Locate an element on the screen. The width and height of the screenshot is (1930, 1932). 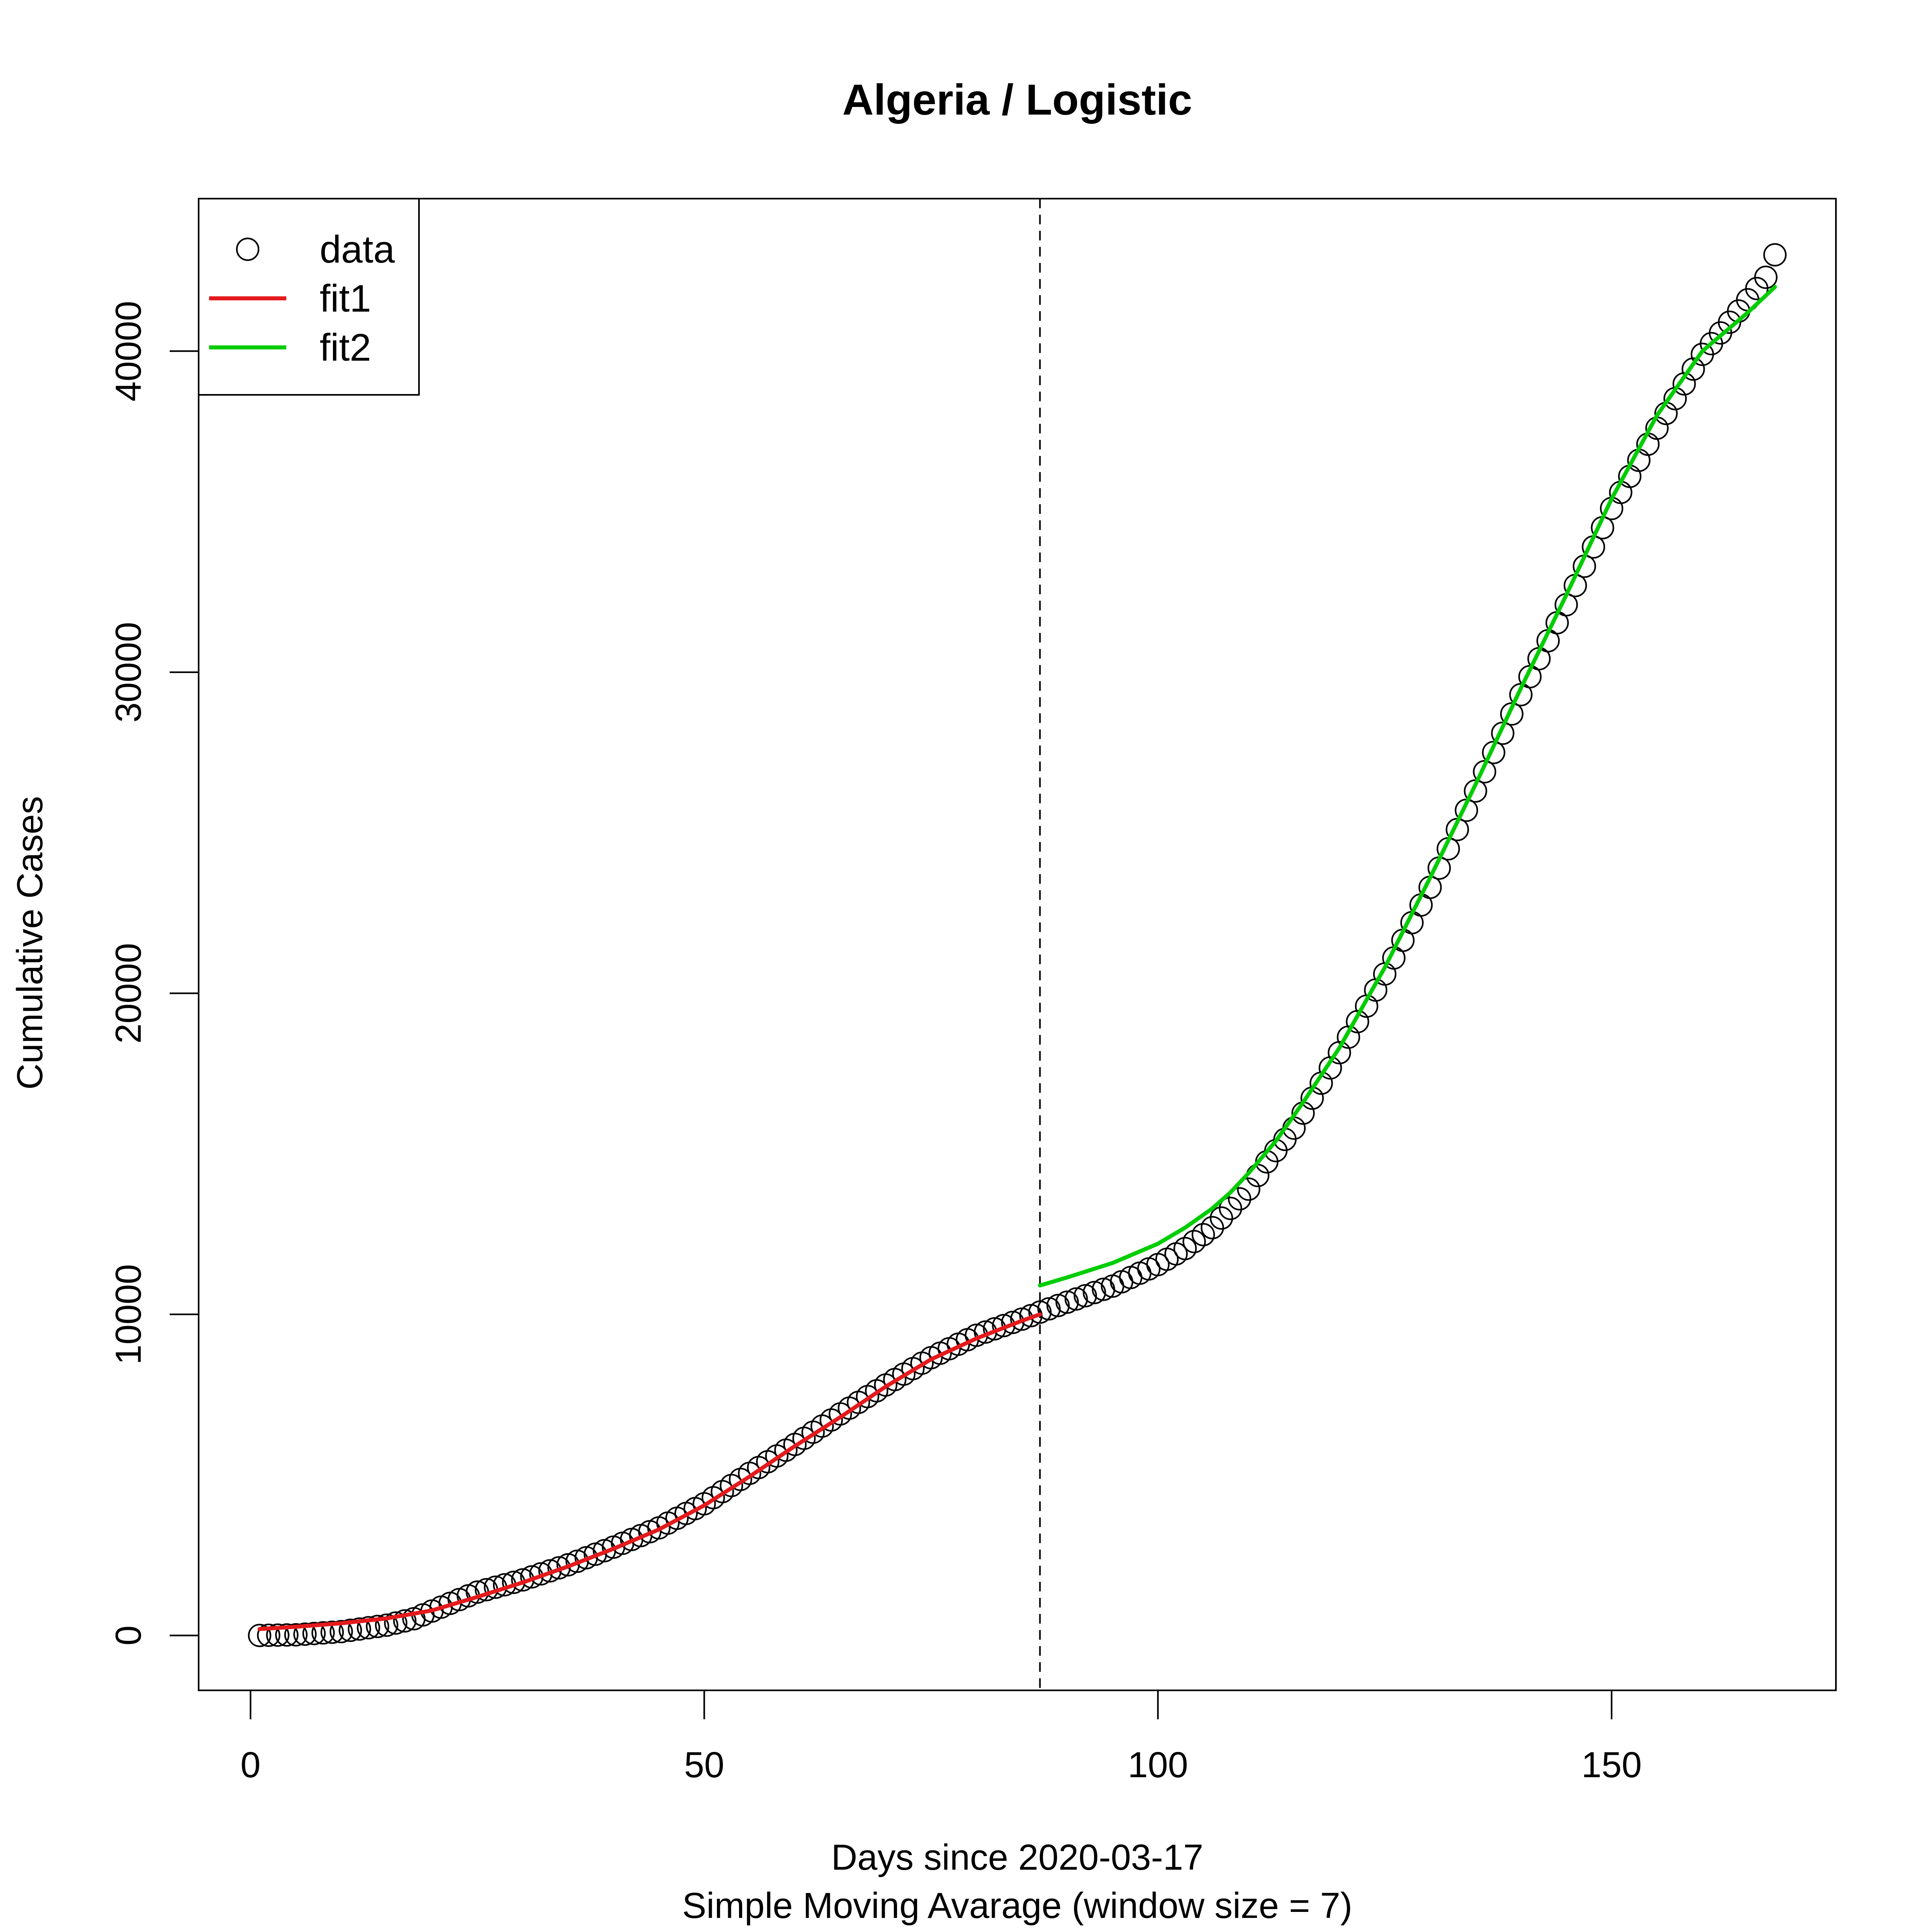
x-tick-label: 0 is located at coordinates (250, 1765).